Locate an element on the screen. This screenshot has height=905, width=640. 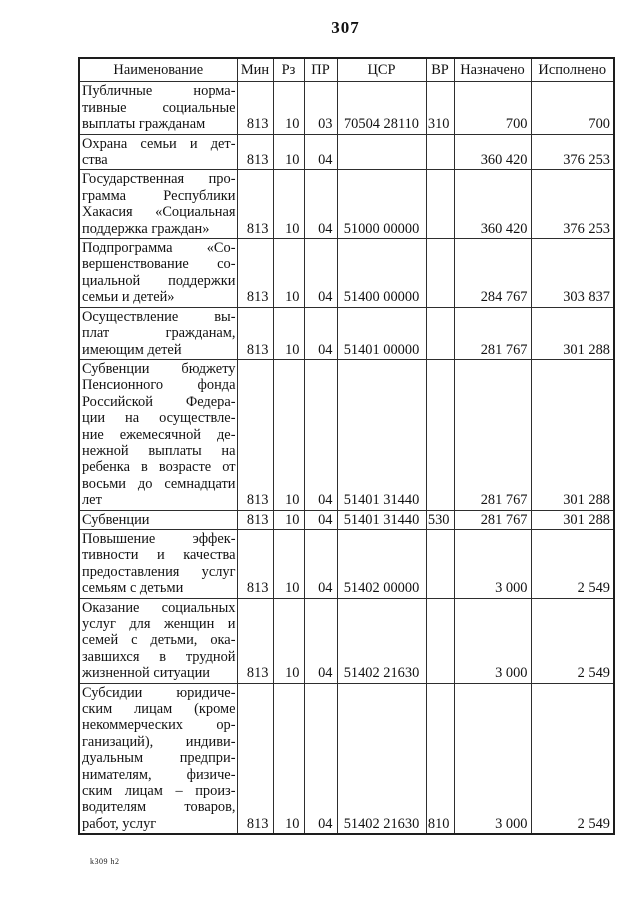
name-line: Государственная про- is located at coordinates (159, 179).